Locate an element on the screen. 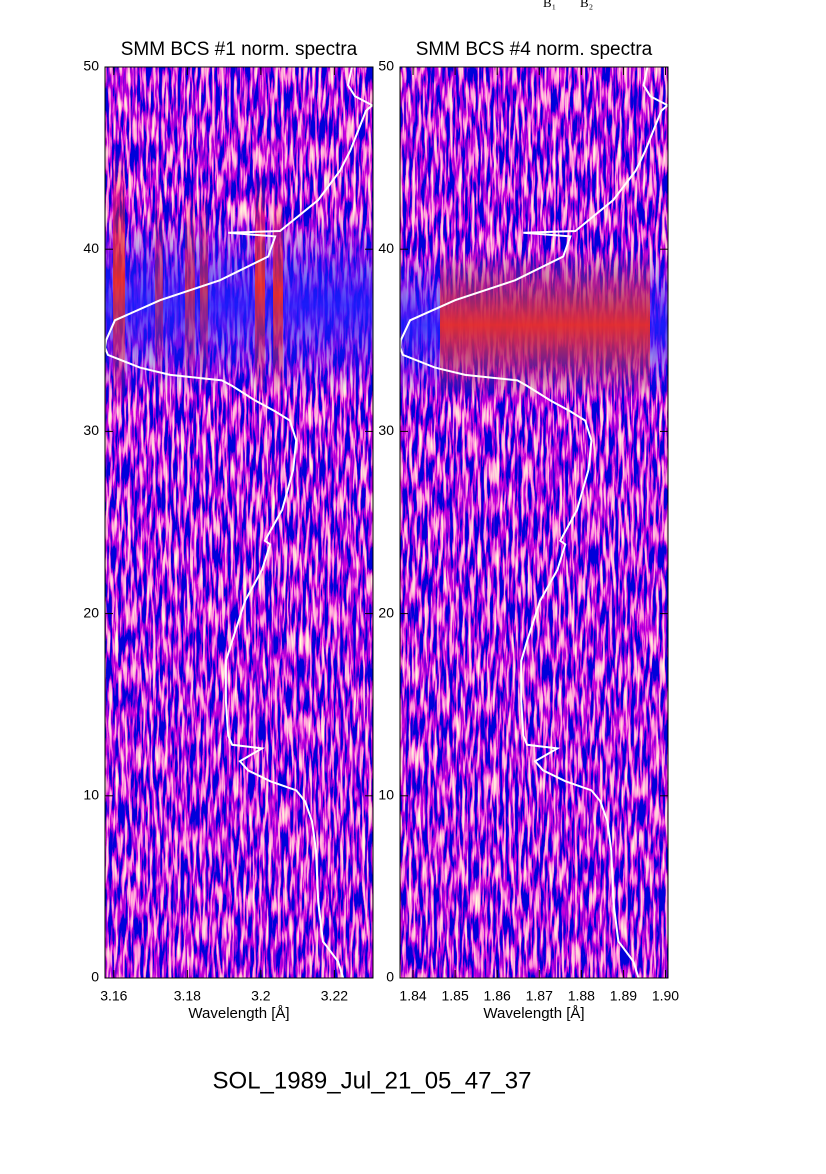  x-tick-label: 1.87 is located at coordinates (539, 996).